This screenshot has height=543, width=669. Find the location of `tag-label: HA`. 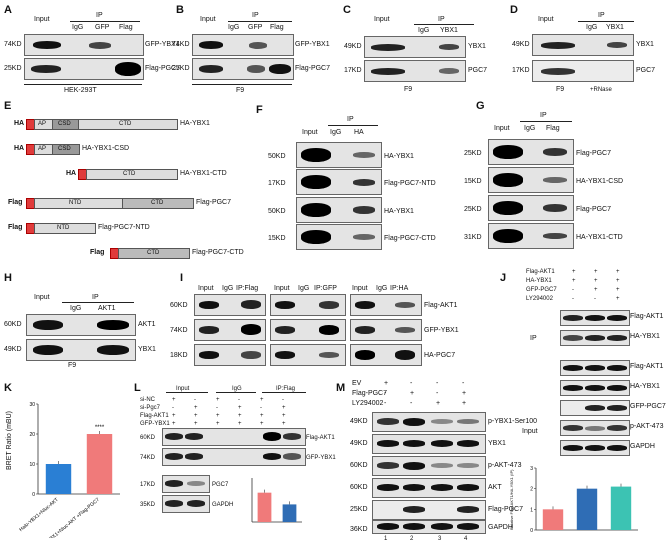

tag-label: HA is located at coordinates (19, 148).